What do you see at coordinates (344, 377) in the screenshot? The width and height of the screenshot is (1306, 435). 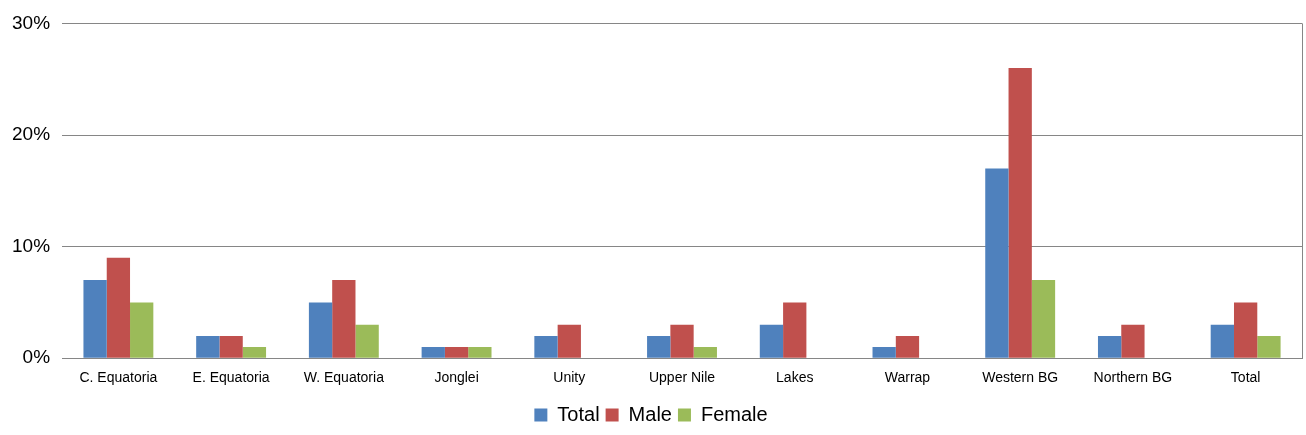 I see `x-tick-label: W. Equatoria` at bounding box center [344, 377].